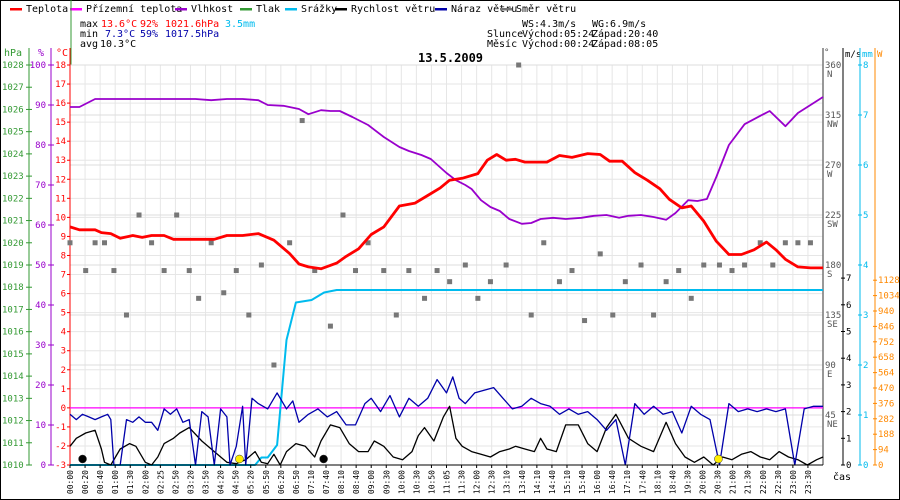 The width and height of the screenshot is (900, 500). Describe the element at coordinates (538, 9) in the screenshot. I see `legend-item: Směr větru` at that location.